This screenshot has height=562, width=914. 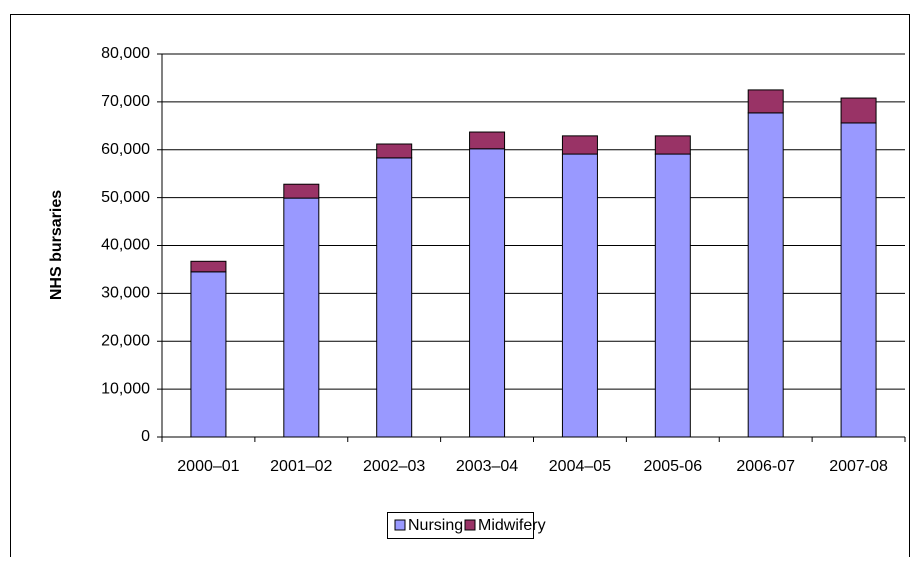 What do you see at coordinates (435, 525) in the screenshot?
I see `legend-label: Nursing` at bounding box center [435, 525].